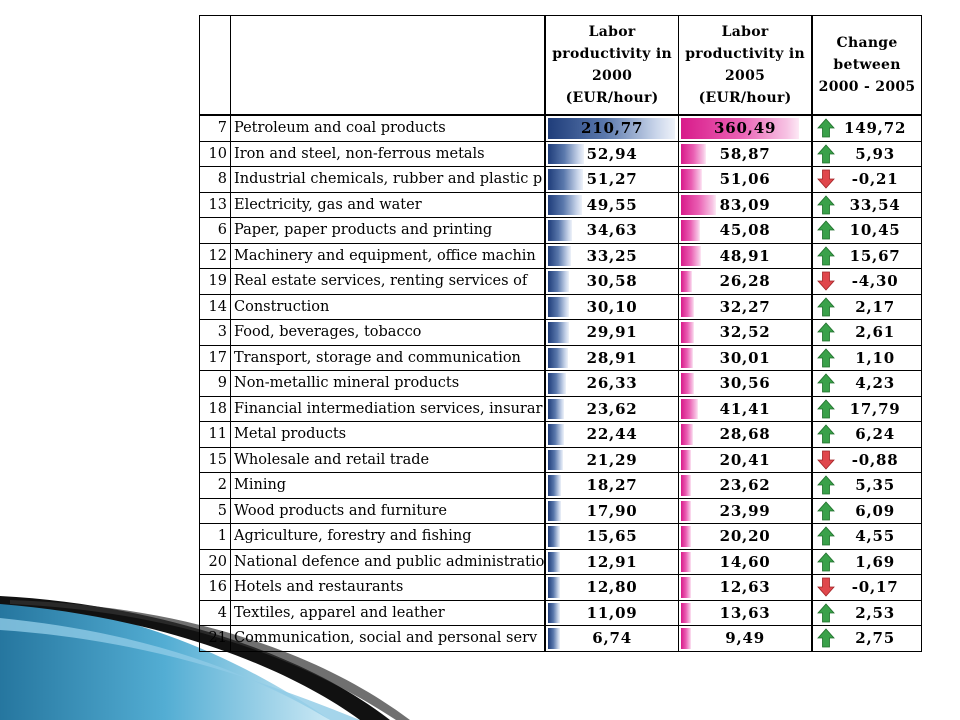 This screenshot has width=960, height=720. What do you see at coordinates (875, 306) in the screenshot?
I see `change-value: 2,17` at bounding box center [875, 306].